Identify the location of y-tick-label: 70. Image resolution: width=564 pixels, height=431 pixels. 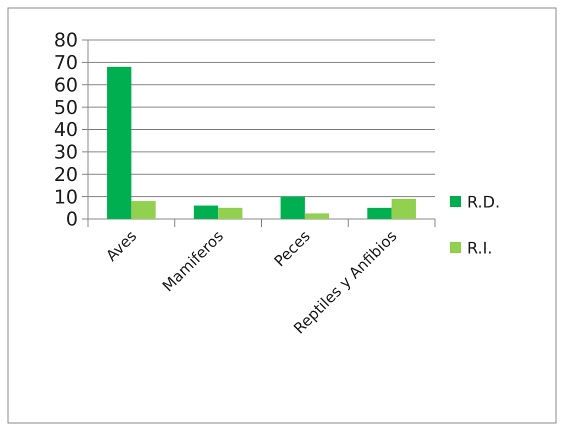
(66, 63).